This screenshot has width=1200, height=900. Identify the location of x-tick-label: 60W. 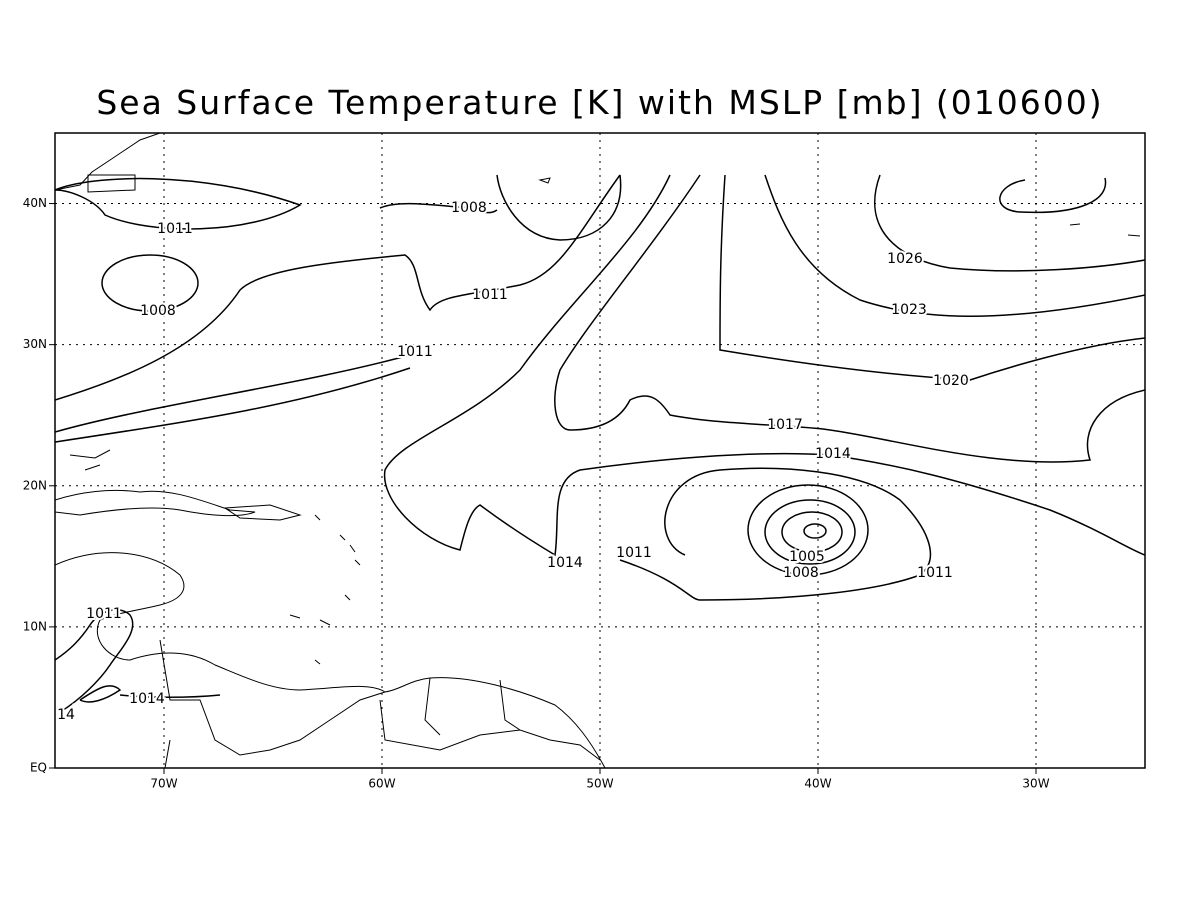
(381, 784).